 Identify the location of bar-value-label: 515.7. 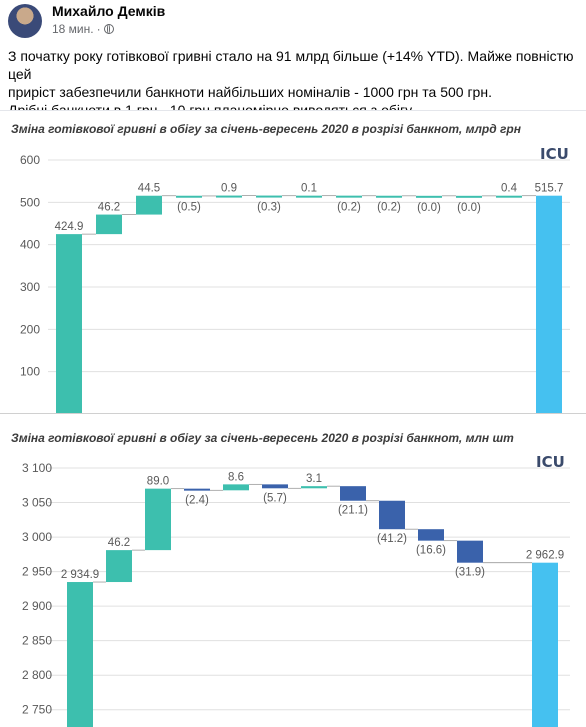
(549, 189).